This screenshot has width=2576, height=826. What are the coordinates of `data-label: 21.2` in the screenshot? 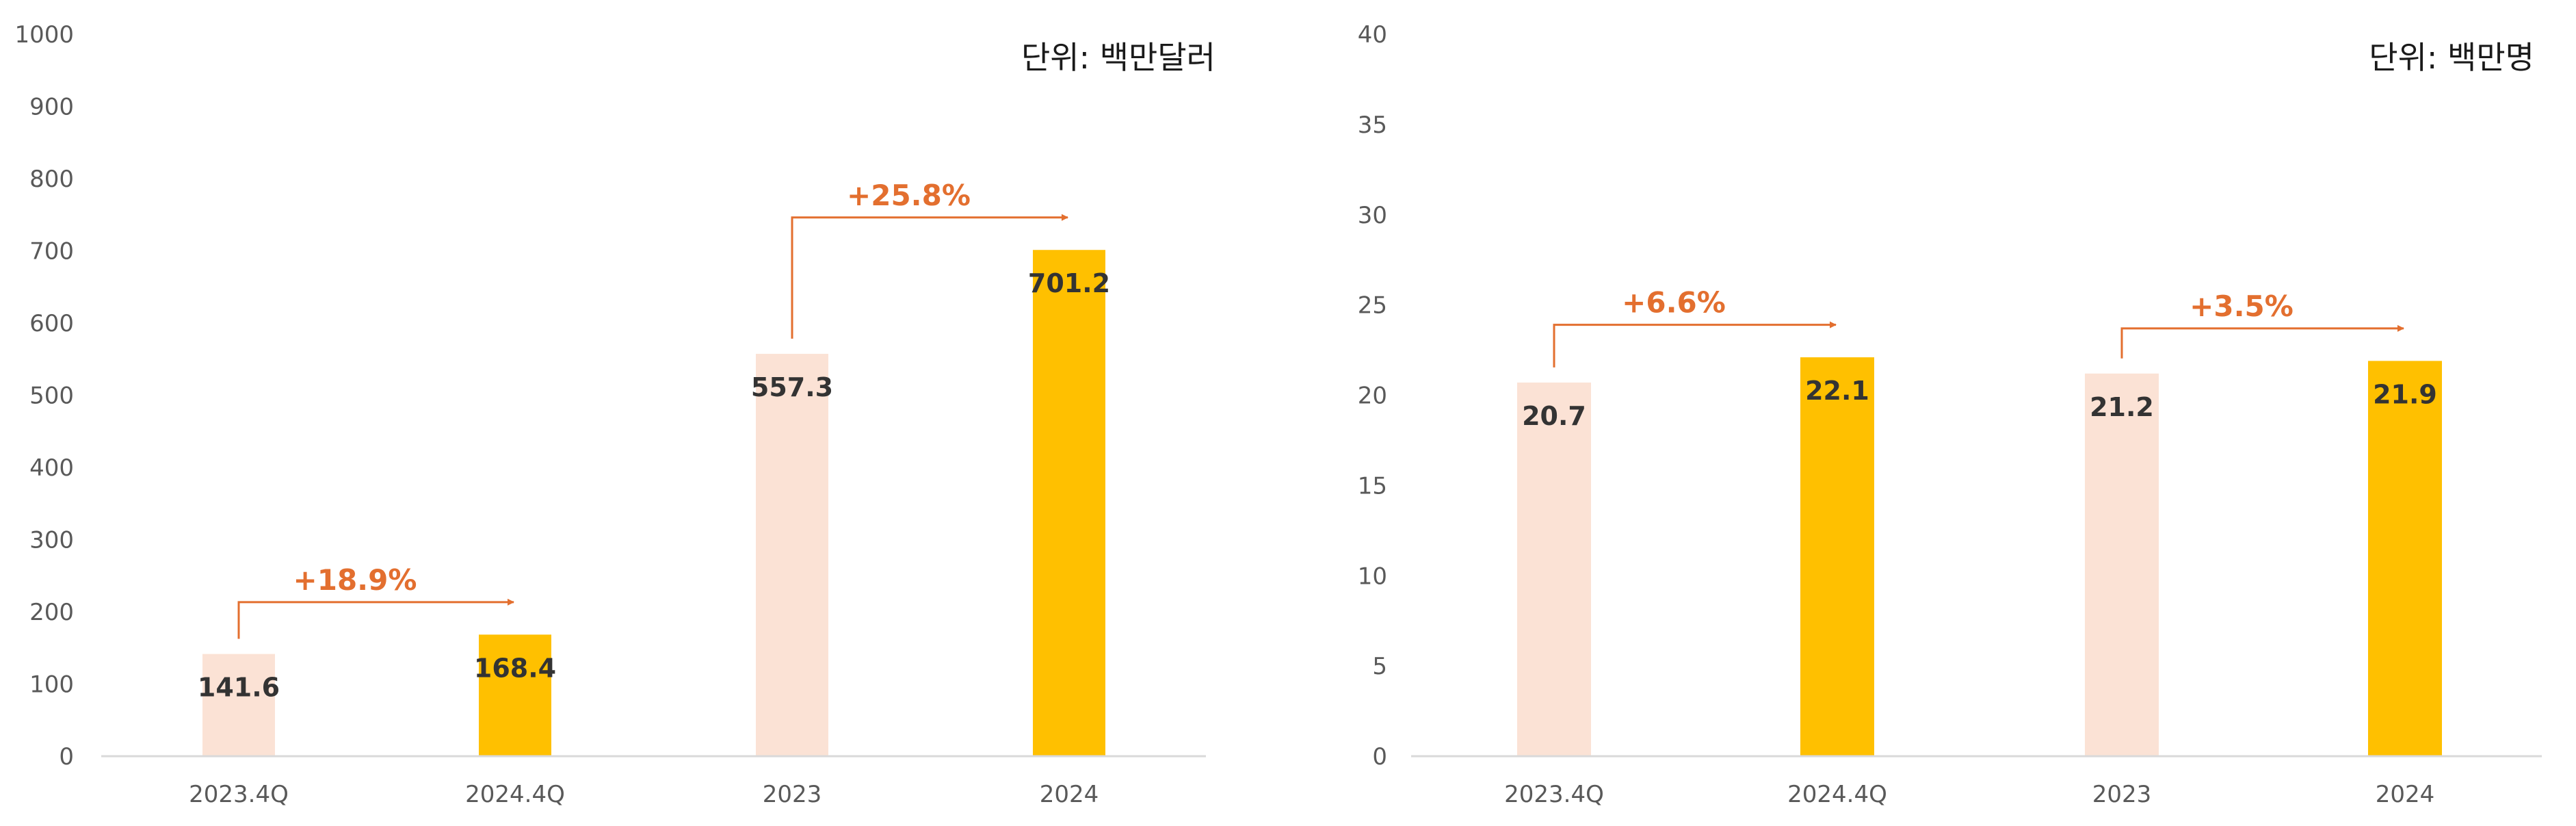 It's located at (2122, 407).